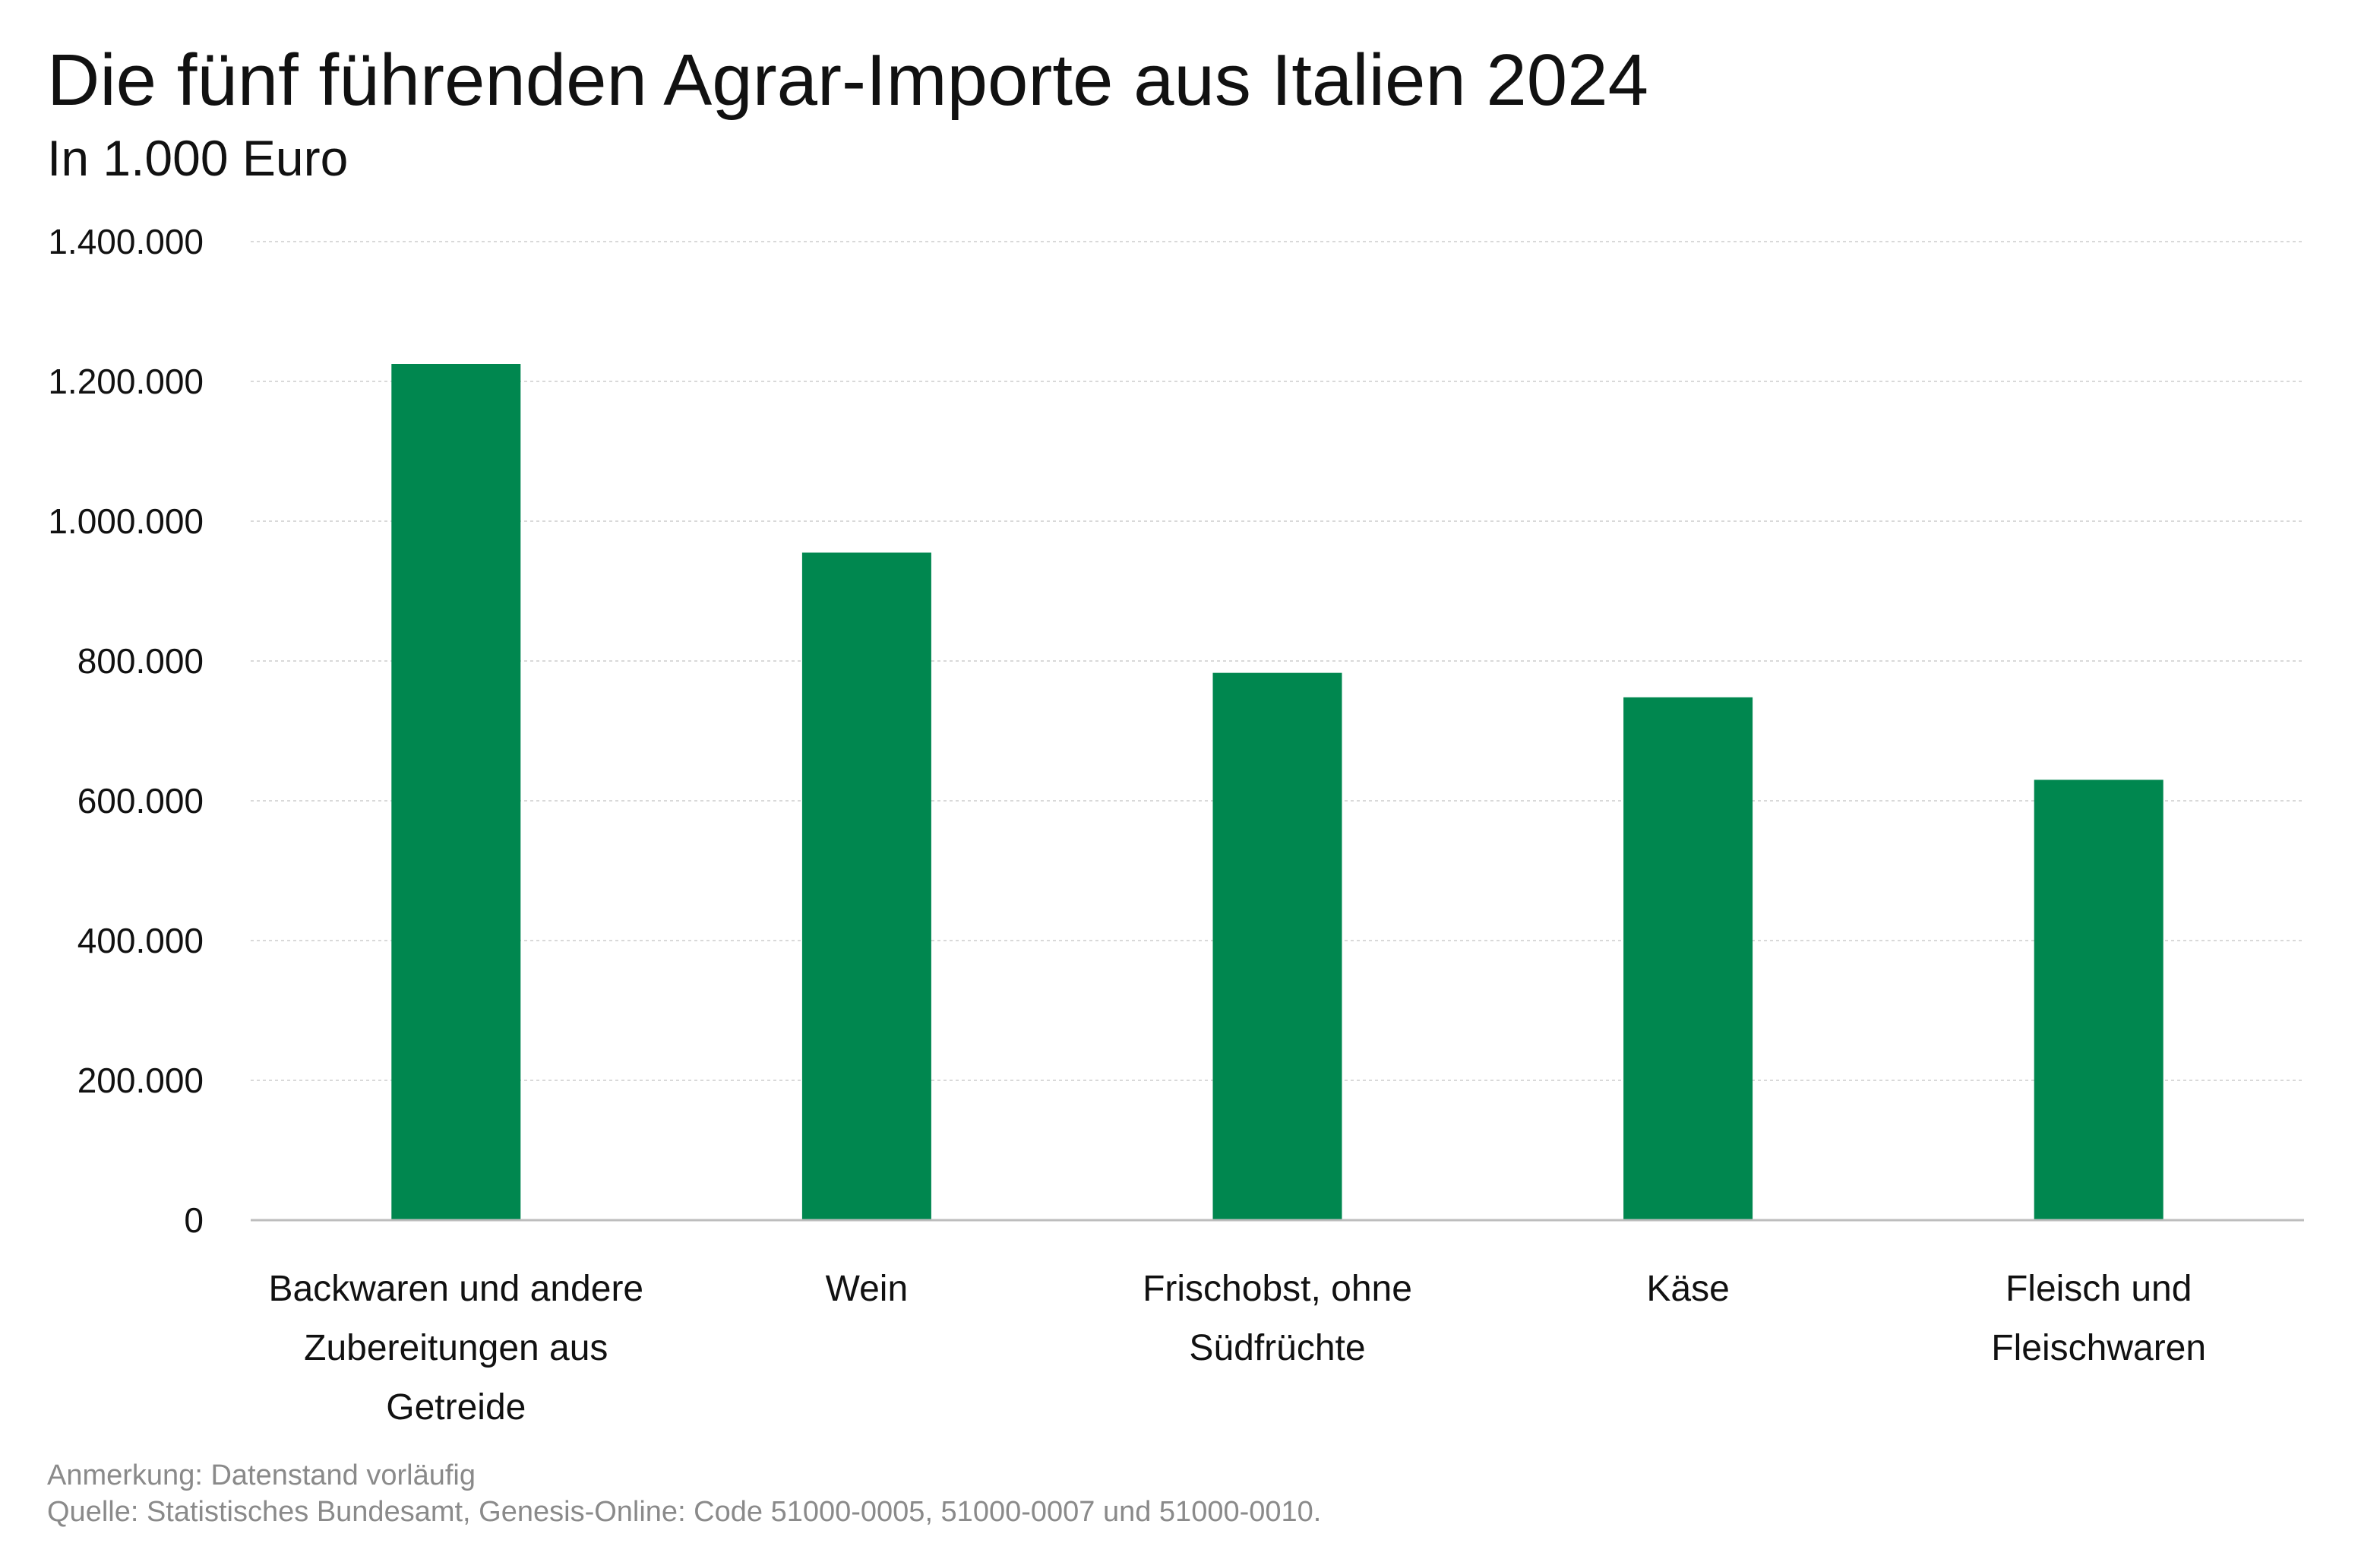 This screenshot has width=2380, height=1559. I want to click on y-tick-label: 600.000, so click(140, 801).